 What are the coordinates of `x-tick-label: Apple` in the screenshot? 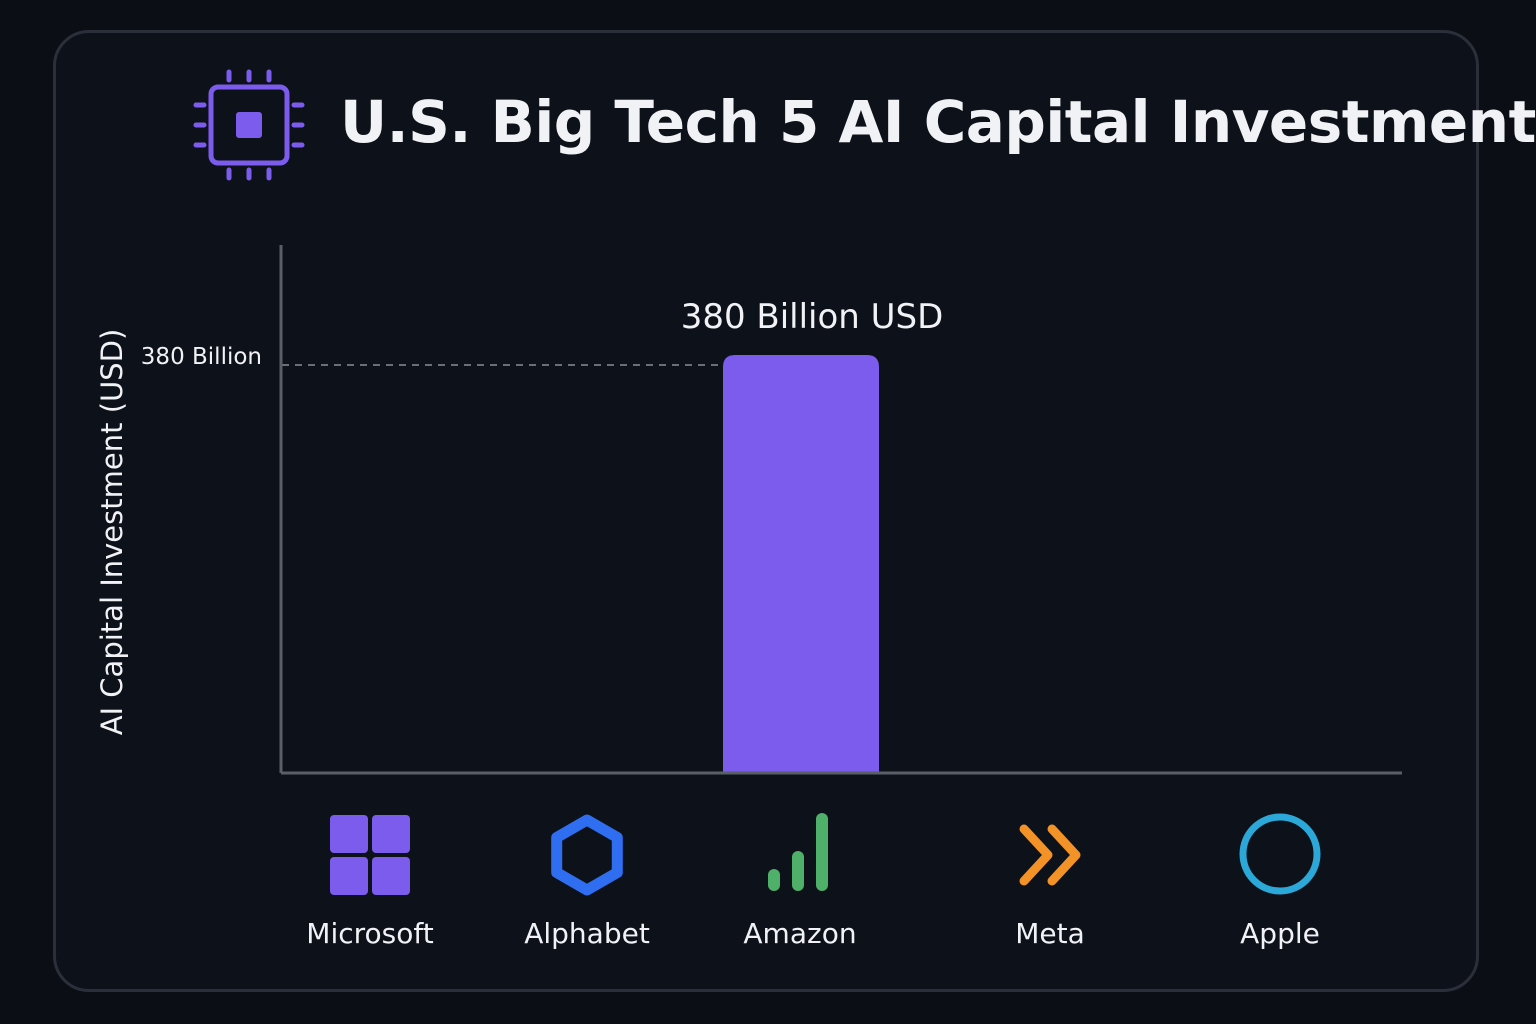 It's located at (1280, 933).